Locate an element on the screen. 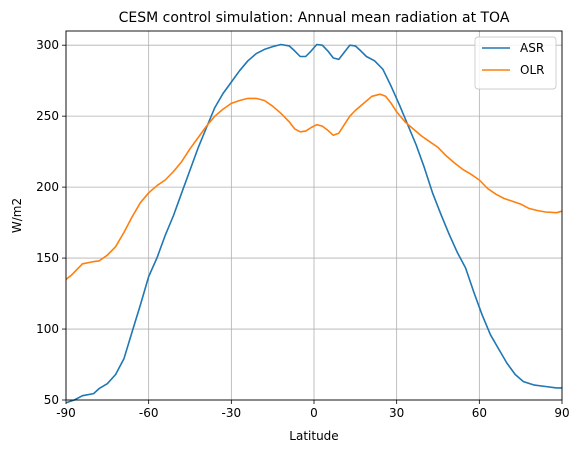  x-tick-label: 60 is located at coordinates (479, 413).